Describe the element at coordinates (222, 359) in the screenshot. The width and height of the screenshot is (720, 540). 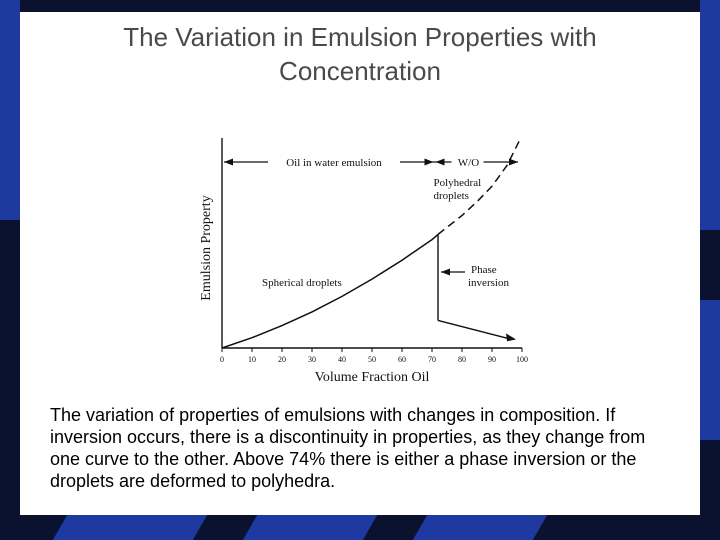
I see `x-tick-label: 0` at that location.